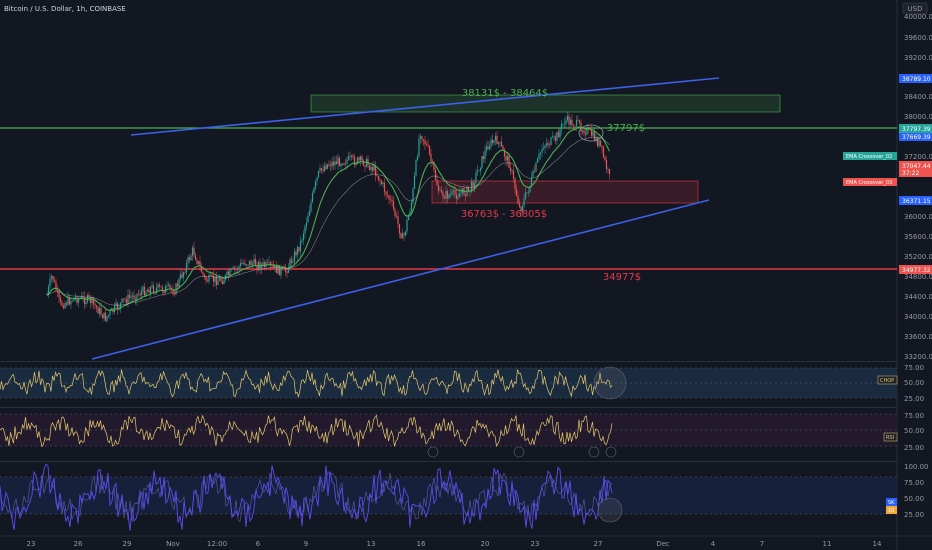 This screenshot has width=932, height=550. I want to click on price-tag-bg, so click(915, 137).